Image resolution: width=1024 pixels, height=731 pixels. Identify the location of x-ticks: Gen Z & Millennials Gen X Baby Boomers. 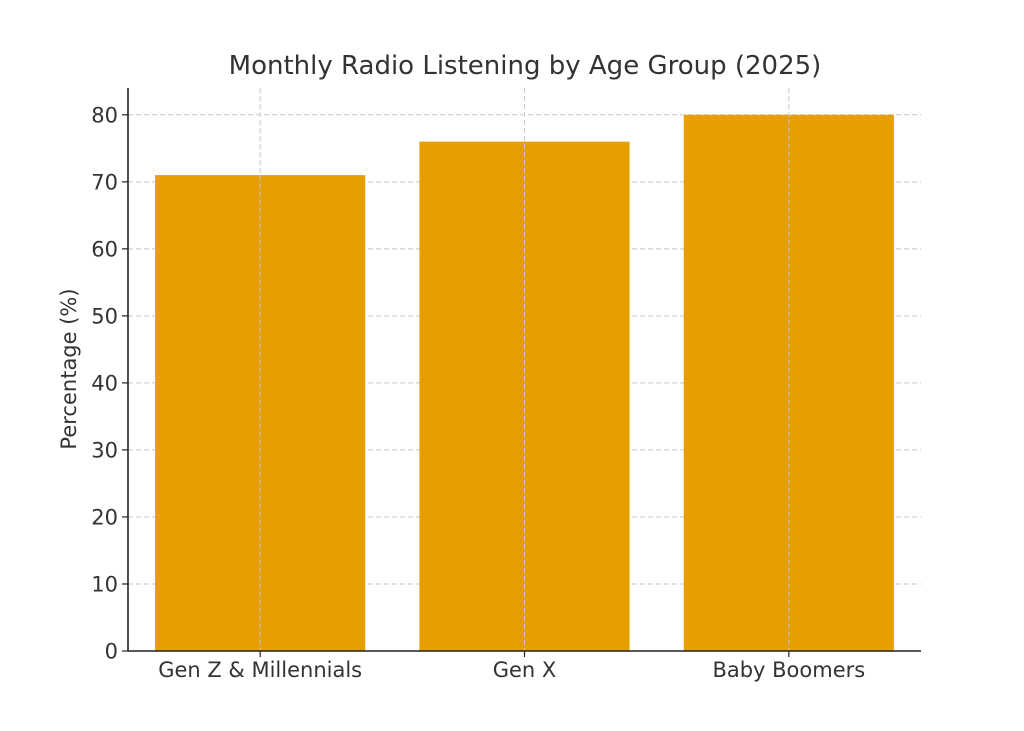
(511, 666).